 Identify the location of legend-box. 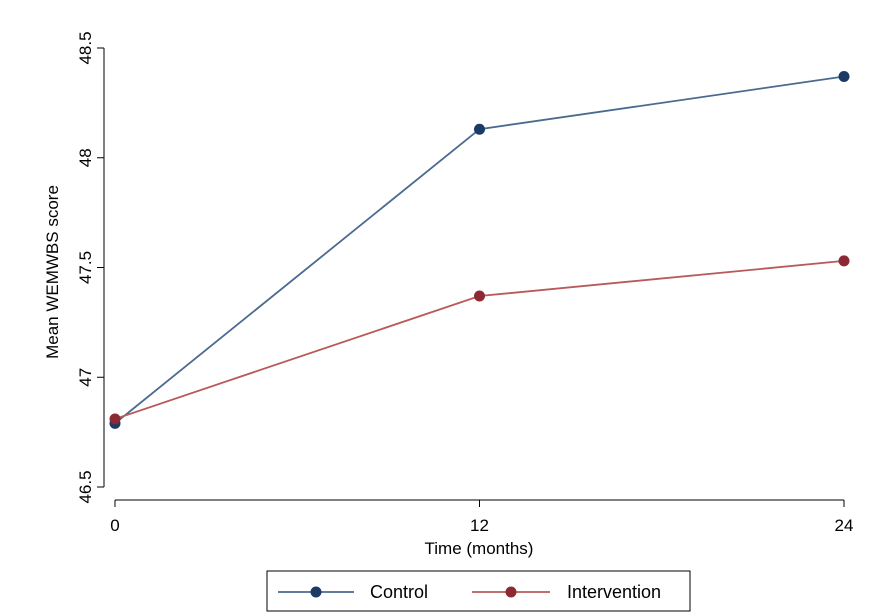
(478, 591).